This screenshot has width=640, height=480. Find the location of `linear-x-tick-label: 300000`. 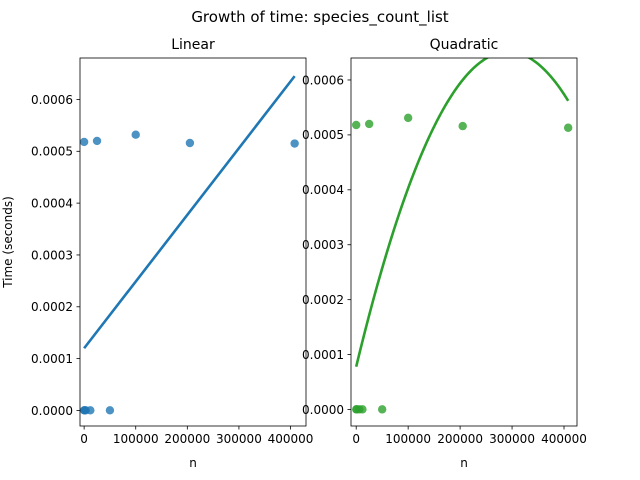

linear-x-tick-label: 300000 is located at coordinates (239, 439).